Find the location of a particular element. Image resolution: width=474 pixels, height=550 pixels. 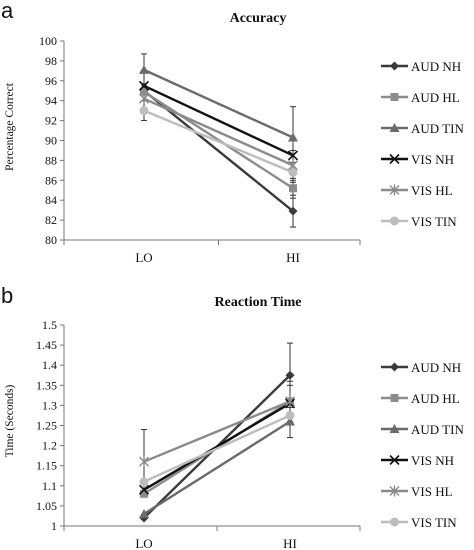

markers-a is located at coordinates (218, 140).